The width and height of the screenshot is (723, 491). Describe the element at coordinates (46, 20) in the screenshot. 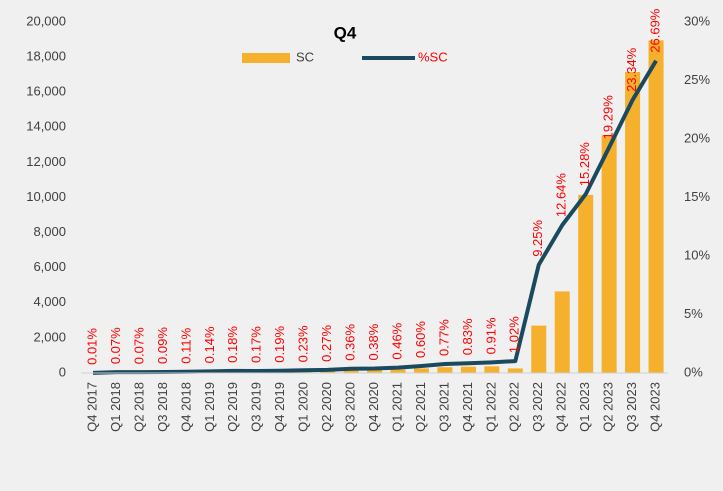

I see `y-tick-label: 20,000` at that location.